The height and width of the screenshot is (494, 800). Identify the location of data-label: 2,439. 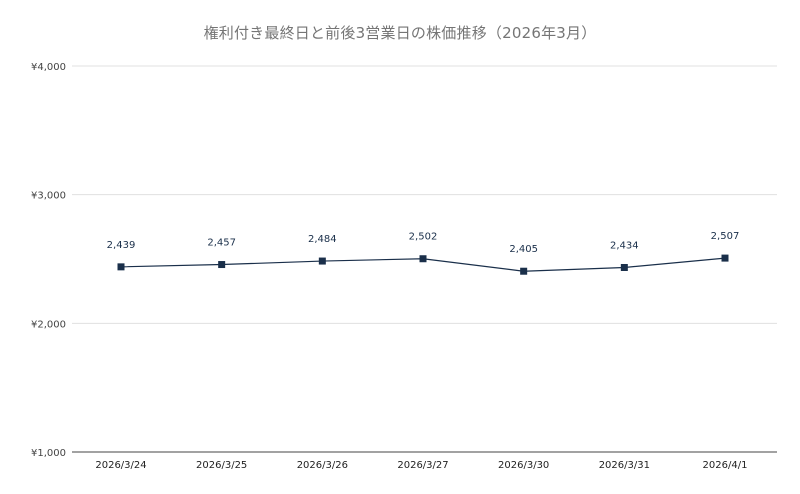
(121, 245).